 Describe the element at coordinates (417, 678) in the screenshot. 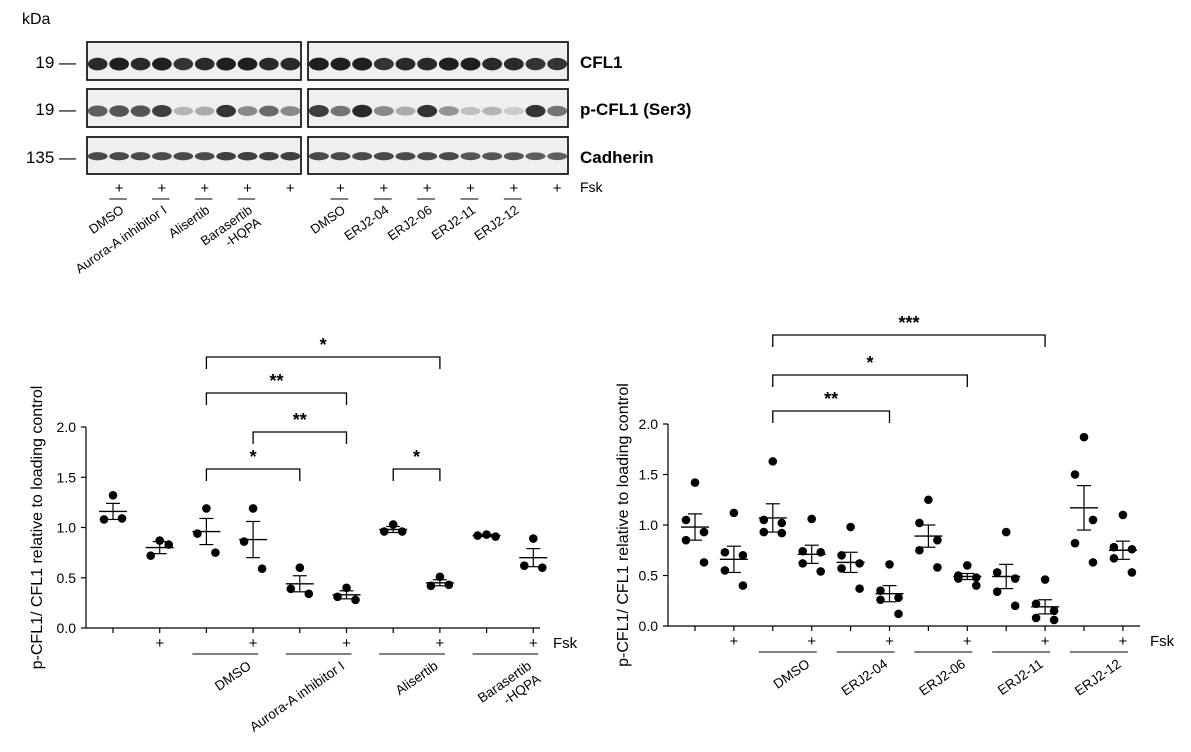

I see `group-label-line: Alisertib` at that location.